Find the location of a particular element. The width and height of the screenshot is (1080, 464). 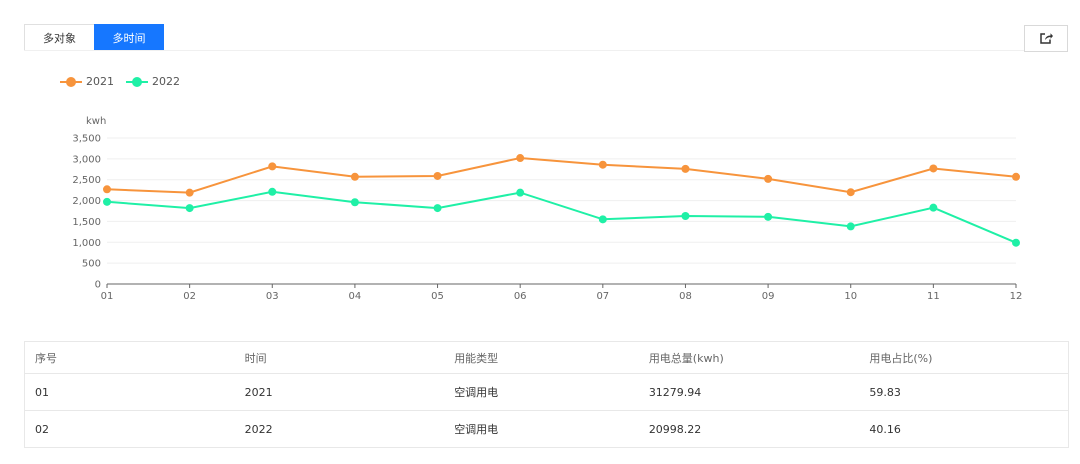

table-row: 01 2021 空调用电 31279.94 59.83 is located at coordinates (546, 391).